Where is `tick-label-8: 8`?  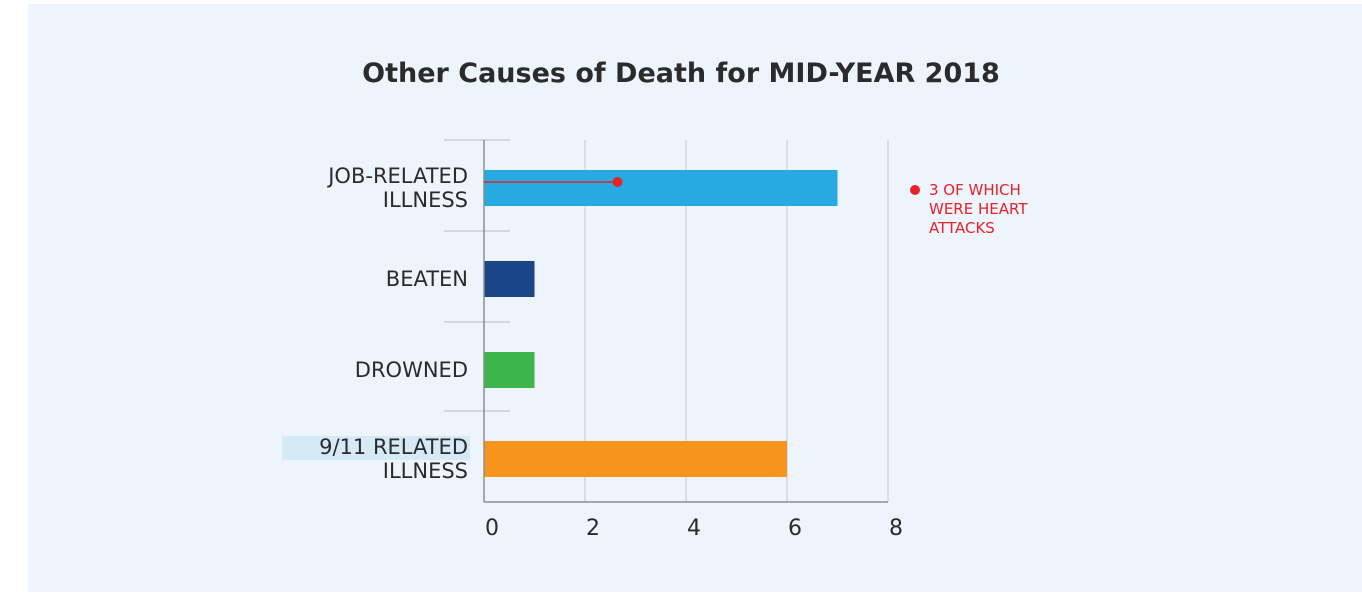 tick-label-8: 8 is located at coordinates (896, 528).